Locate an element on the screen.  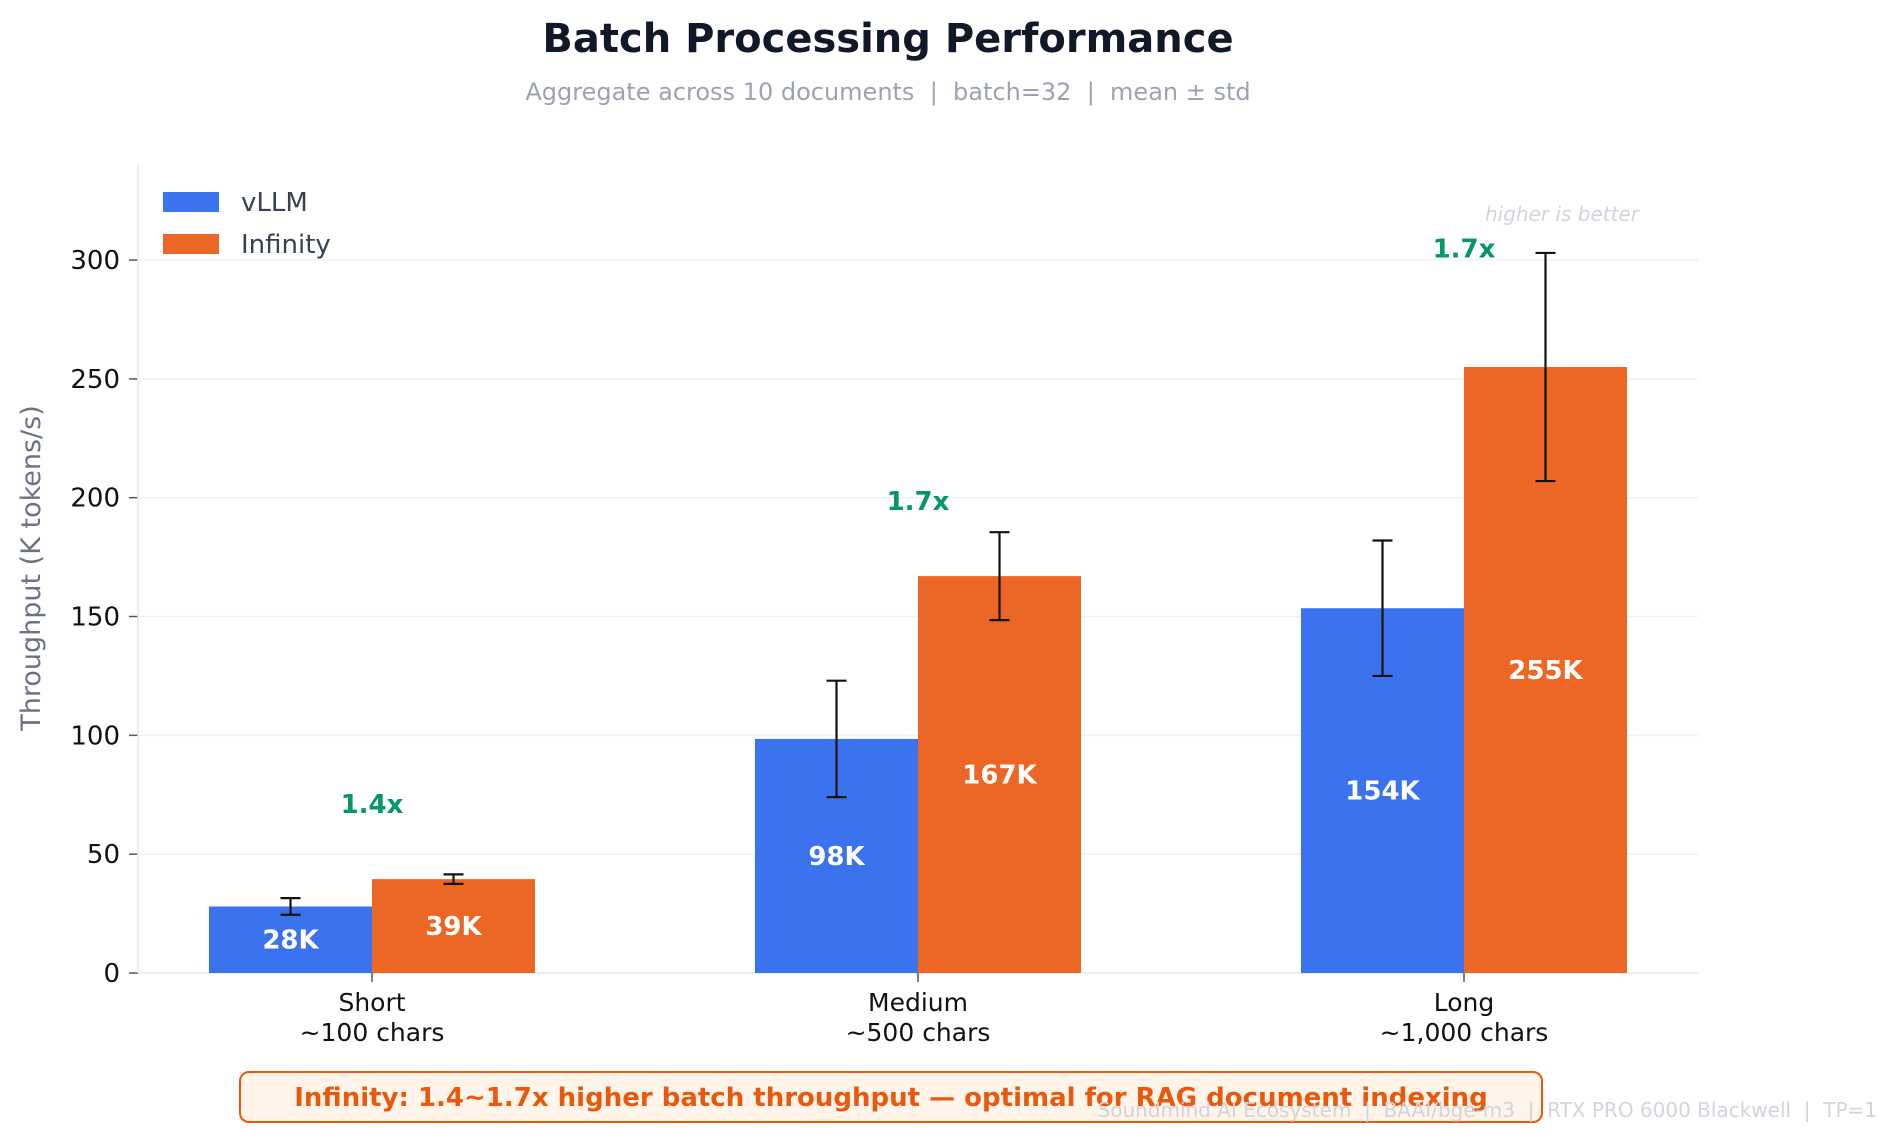
y-tick-label: 0 is located at coordinates (111, 974).